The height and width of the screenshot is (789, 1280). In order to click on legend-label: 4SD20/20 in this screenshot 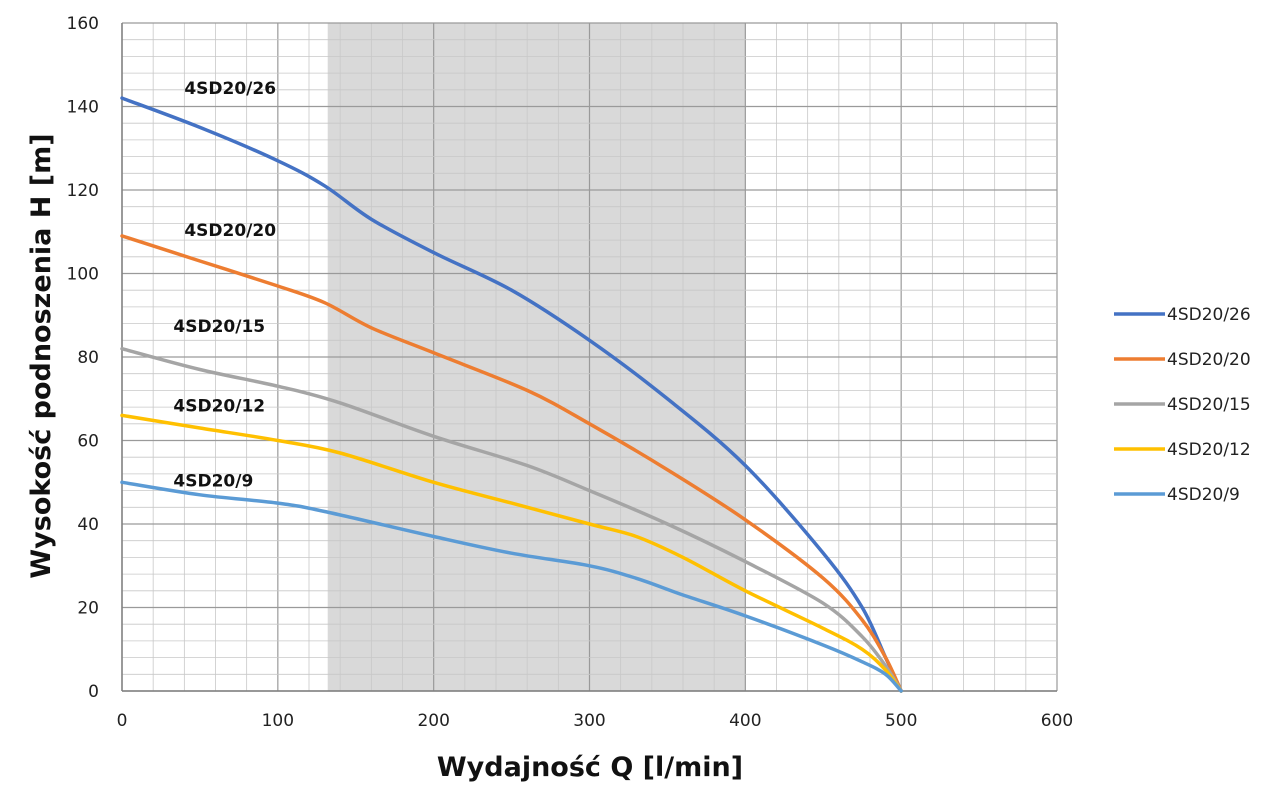, I will do `click(1209, 360)`.